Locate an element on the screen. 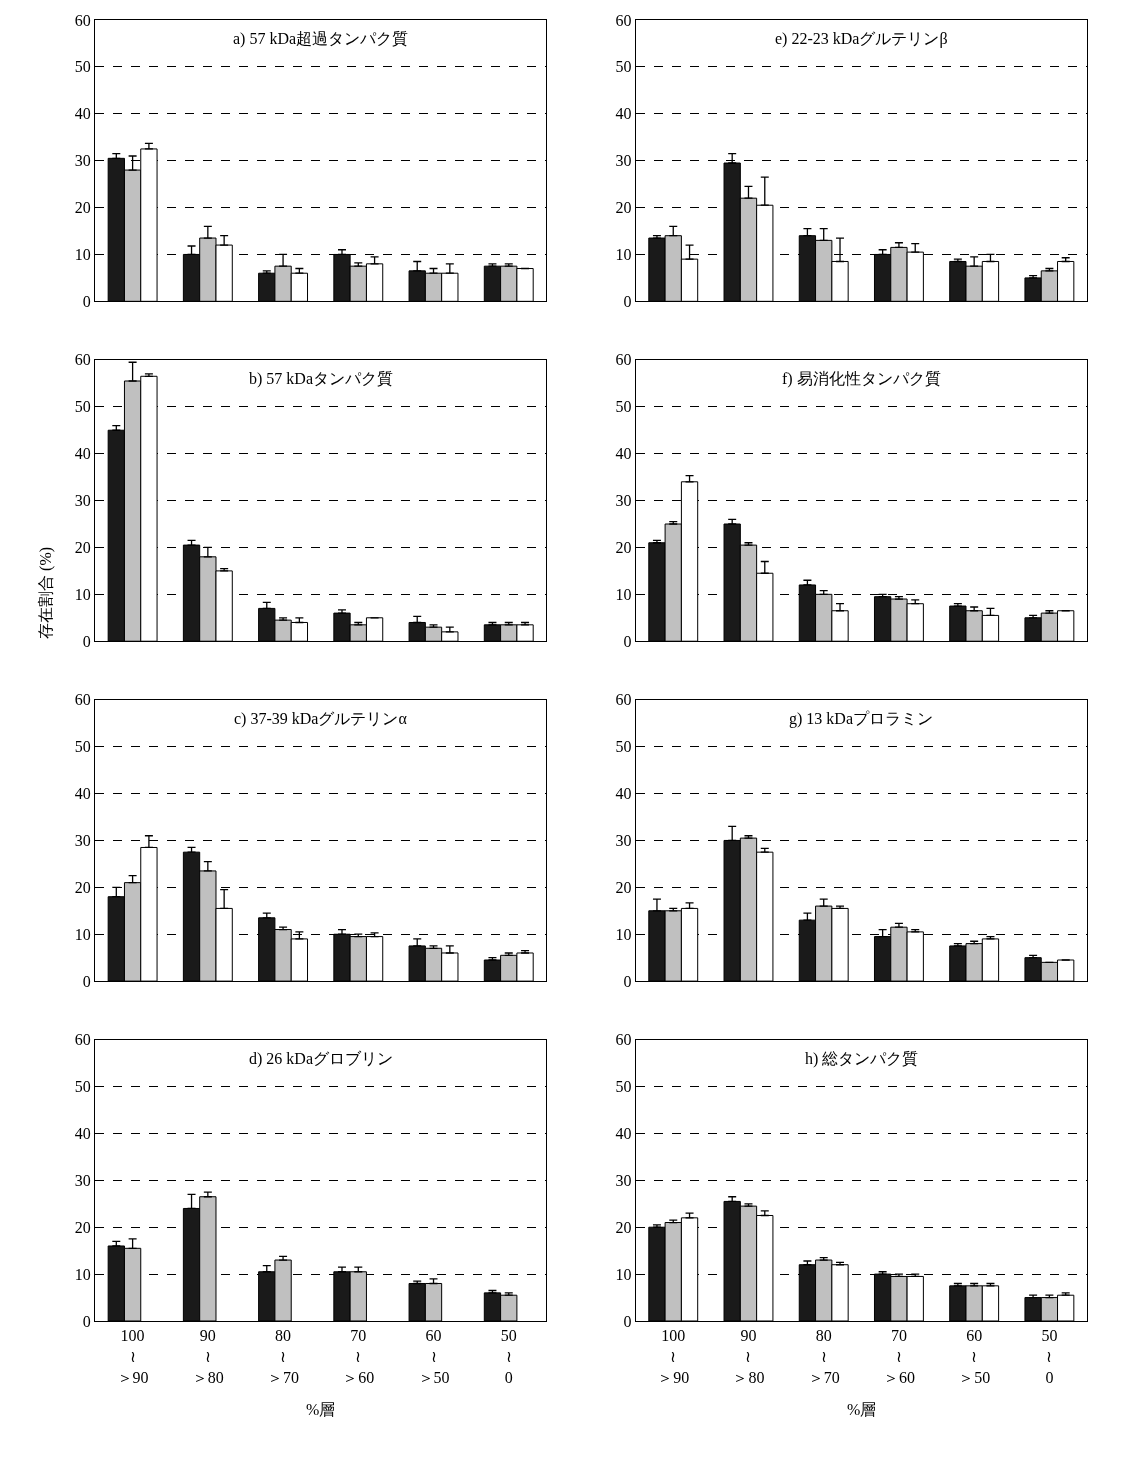 Image resolution: width=1127 pixels, height=1461 pixels. text: b) 57 kDaタンパク質 is located at coordinates (321, 379).